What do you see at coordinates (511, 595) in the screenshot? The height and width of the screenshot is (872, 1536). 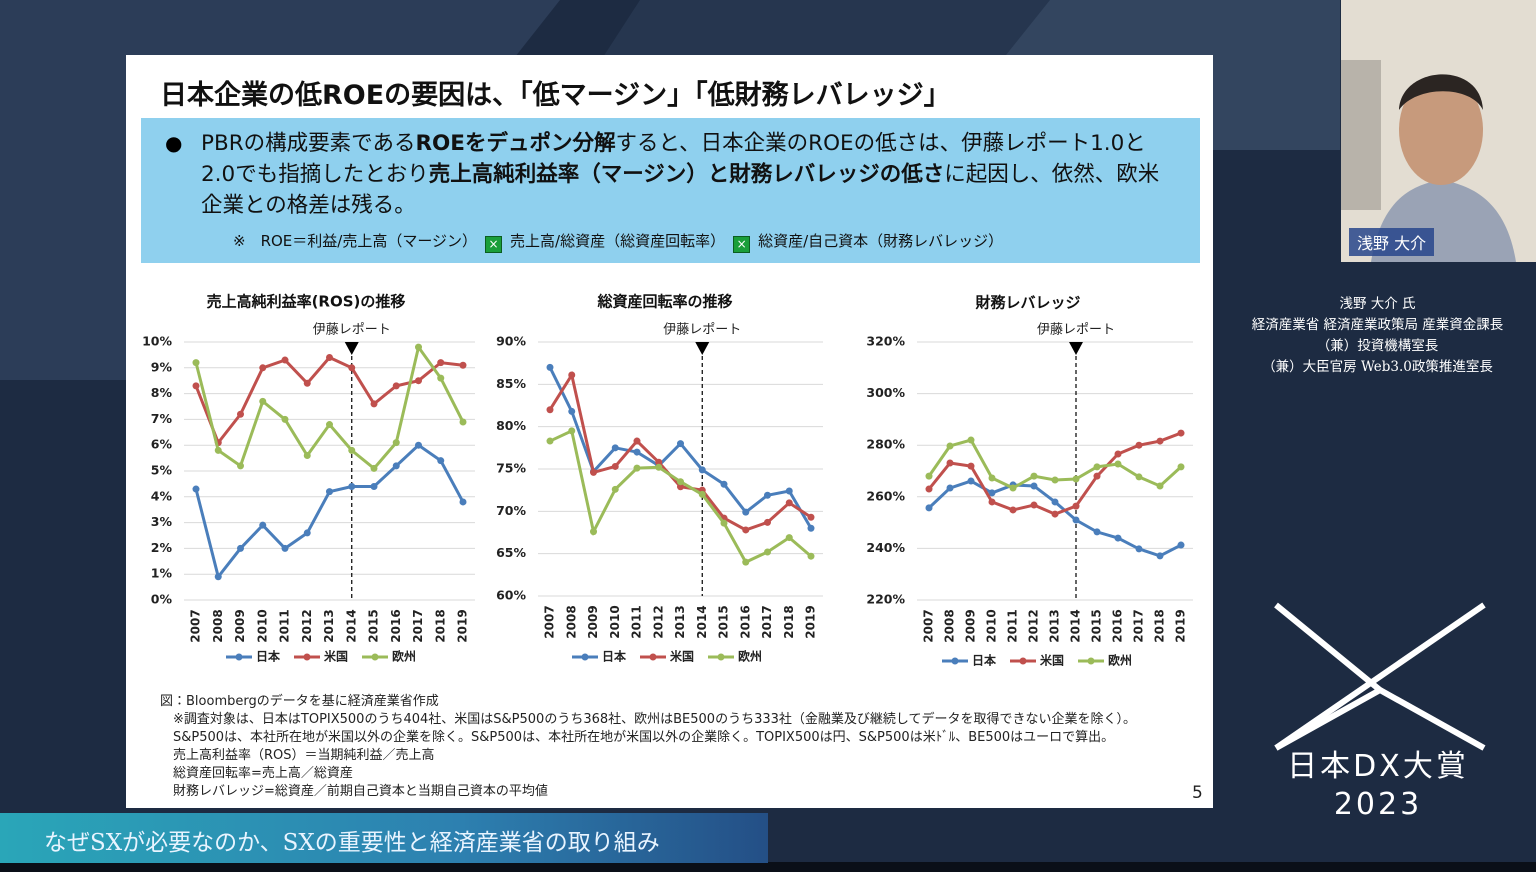 I see `y-tick-label: 60%` at bounding box center [511, 595].